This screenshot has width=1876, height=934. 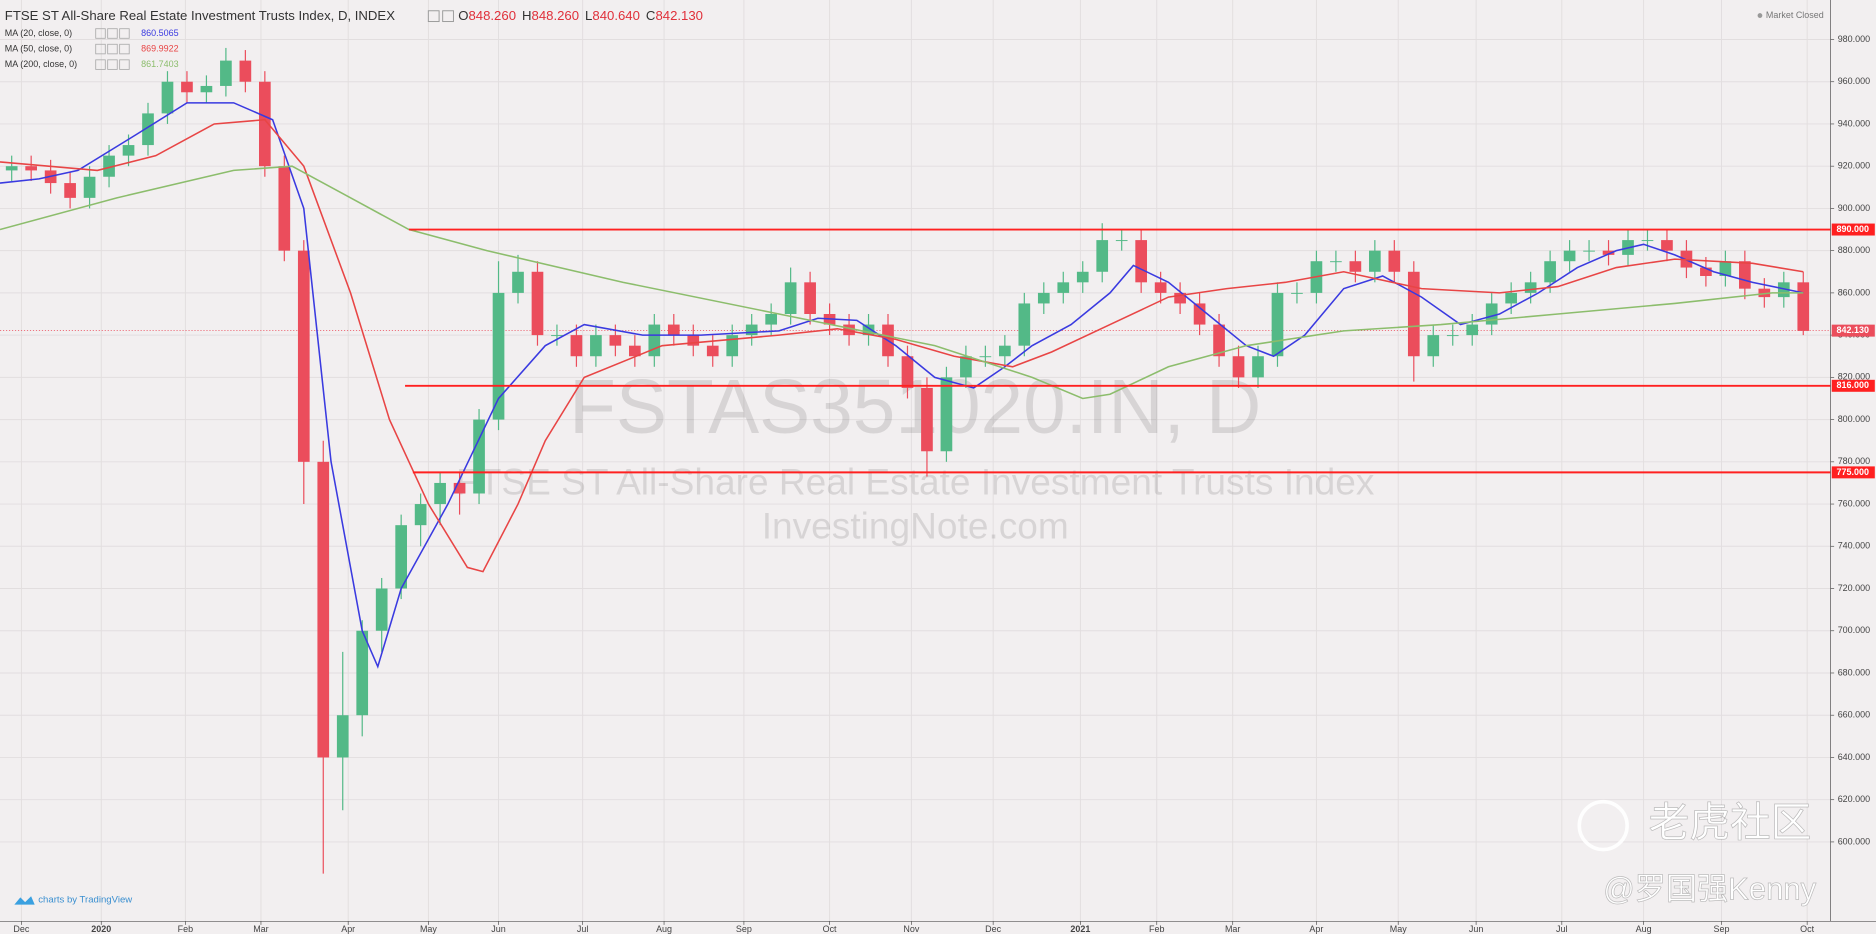 What do you see at coordinates (101, 929) in the screenshot?
I see `x-tick-label: 2020` at bounding box center [101, 929].